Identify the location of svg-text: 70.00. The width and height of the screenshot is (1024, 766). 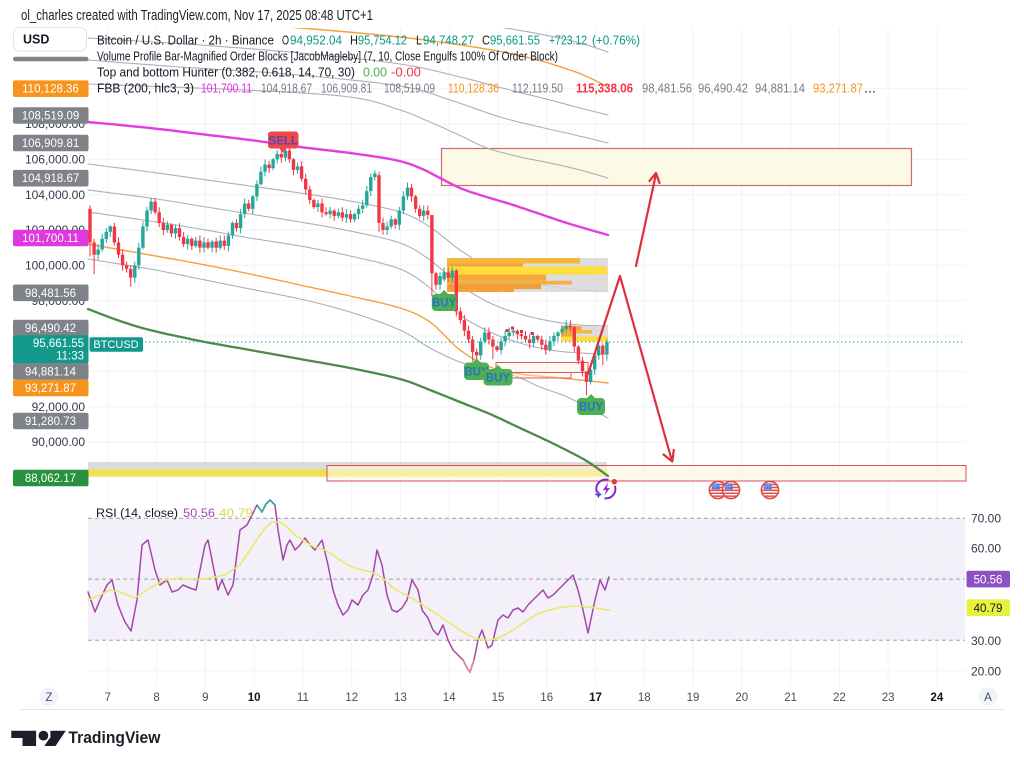
(986, 518).